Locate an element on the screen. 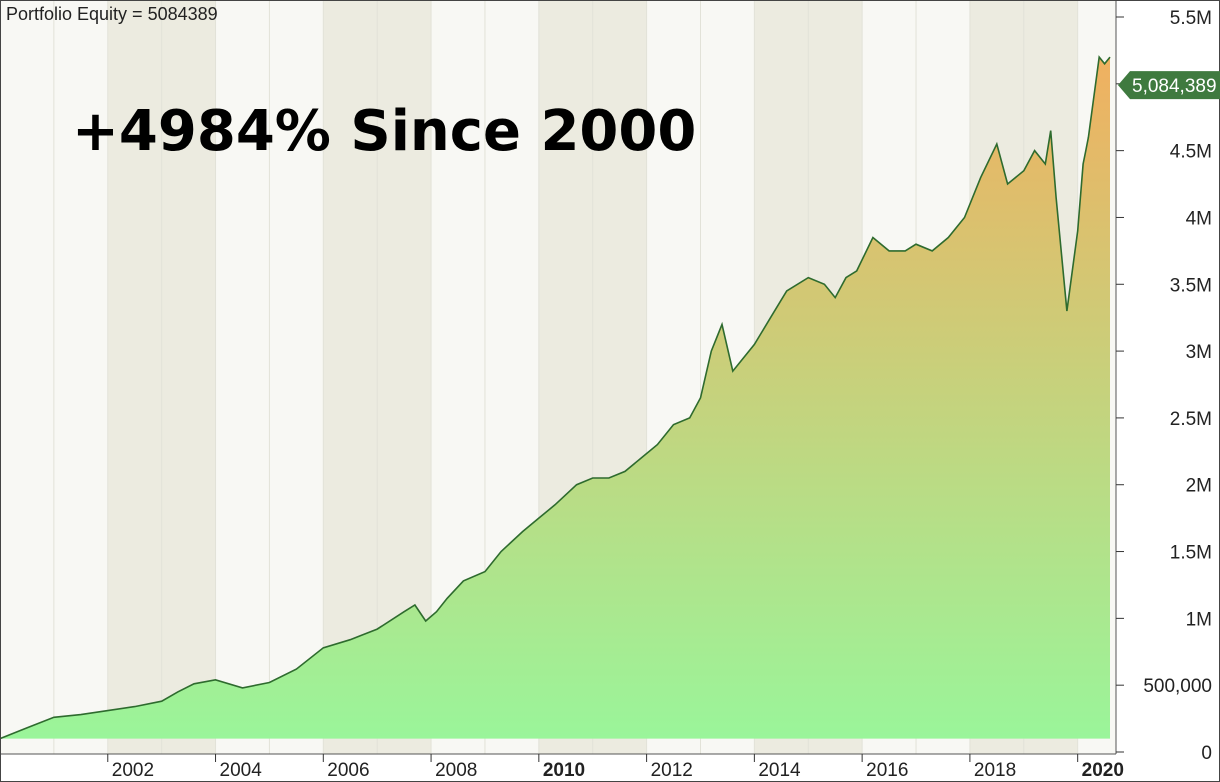  chart-title: Portfolio Equity = 5084389 is located at coordinates (112, 14).